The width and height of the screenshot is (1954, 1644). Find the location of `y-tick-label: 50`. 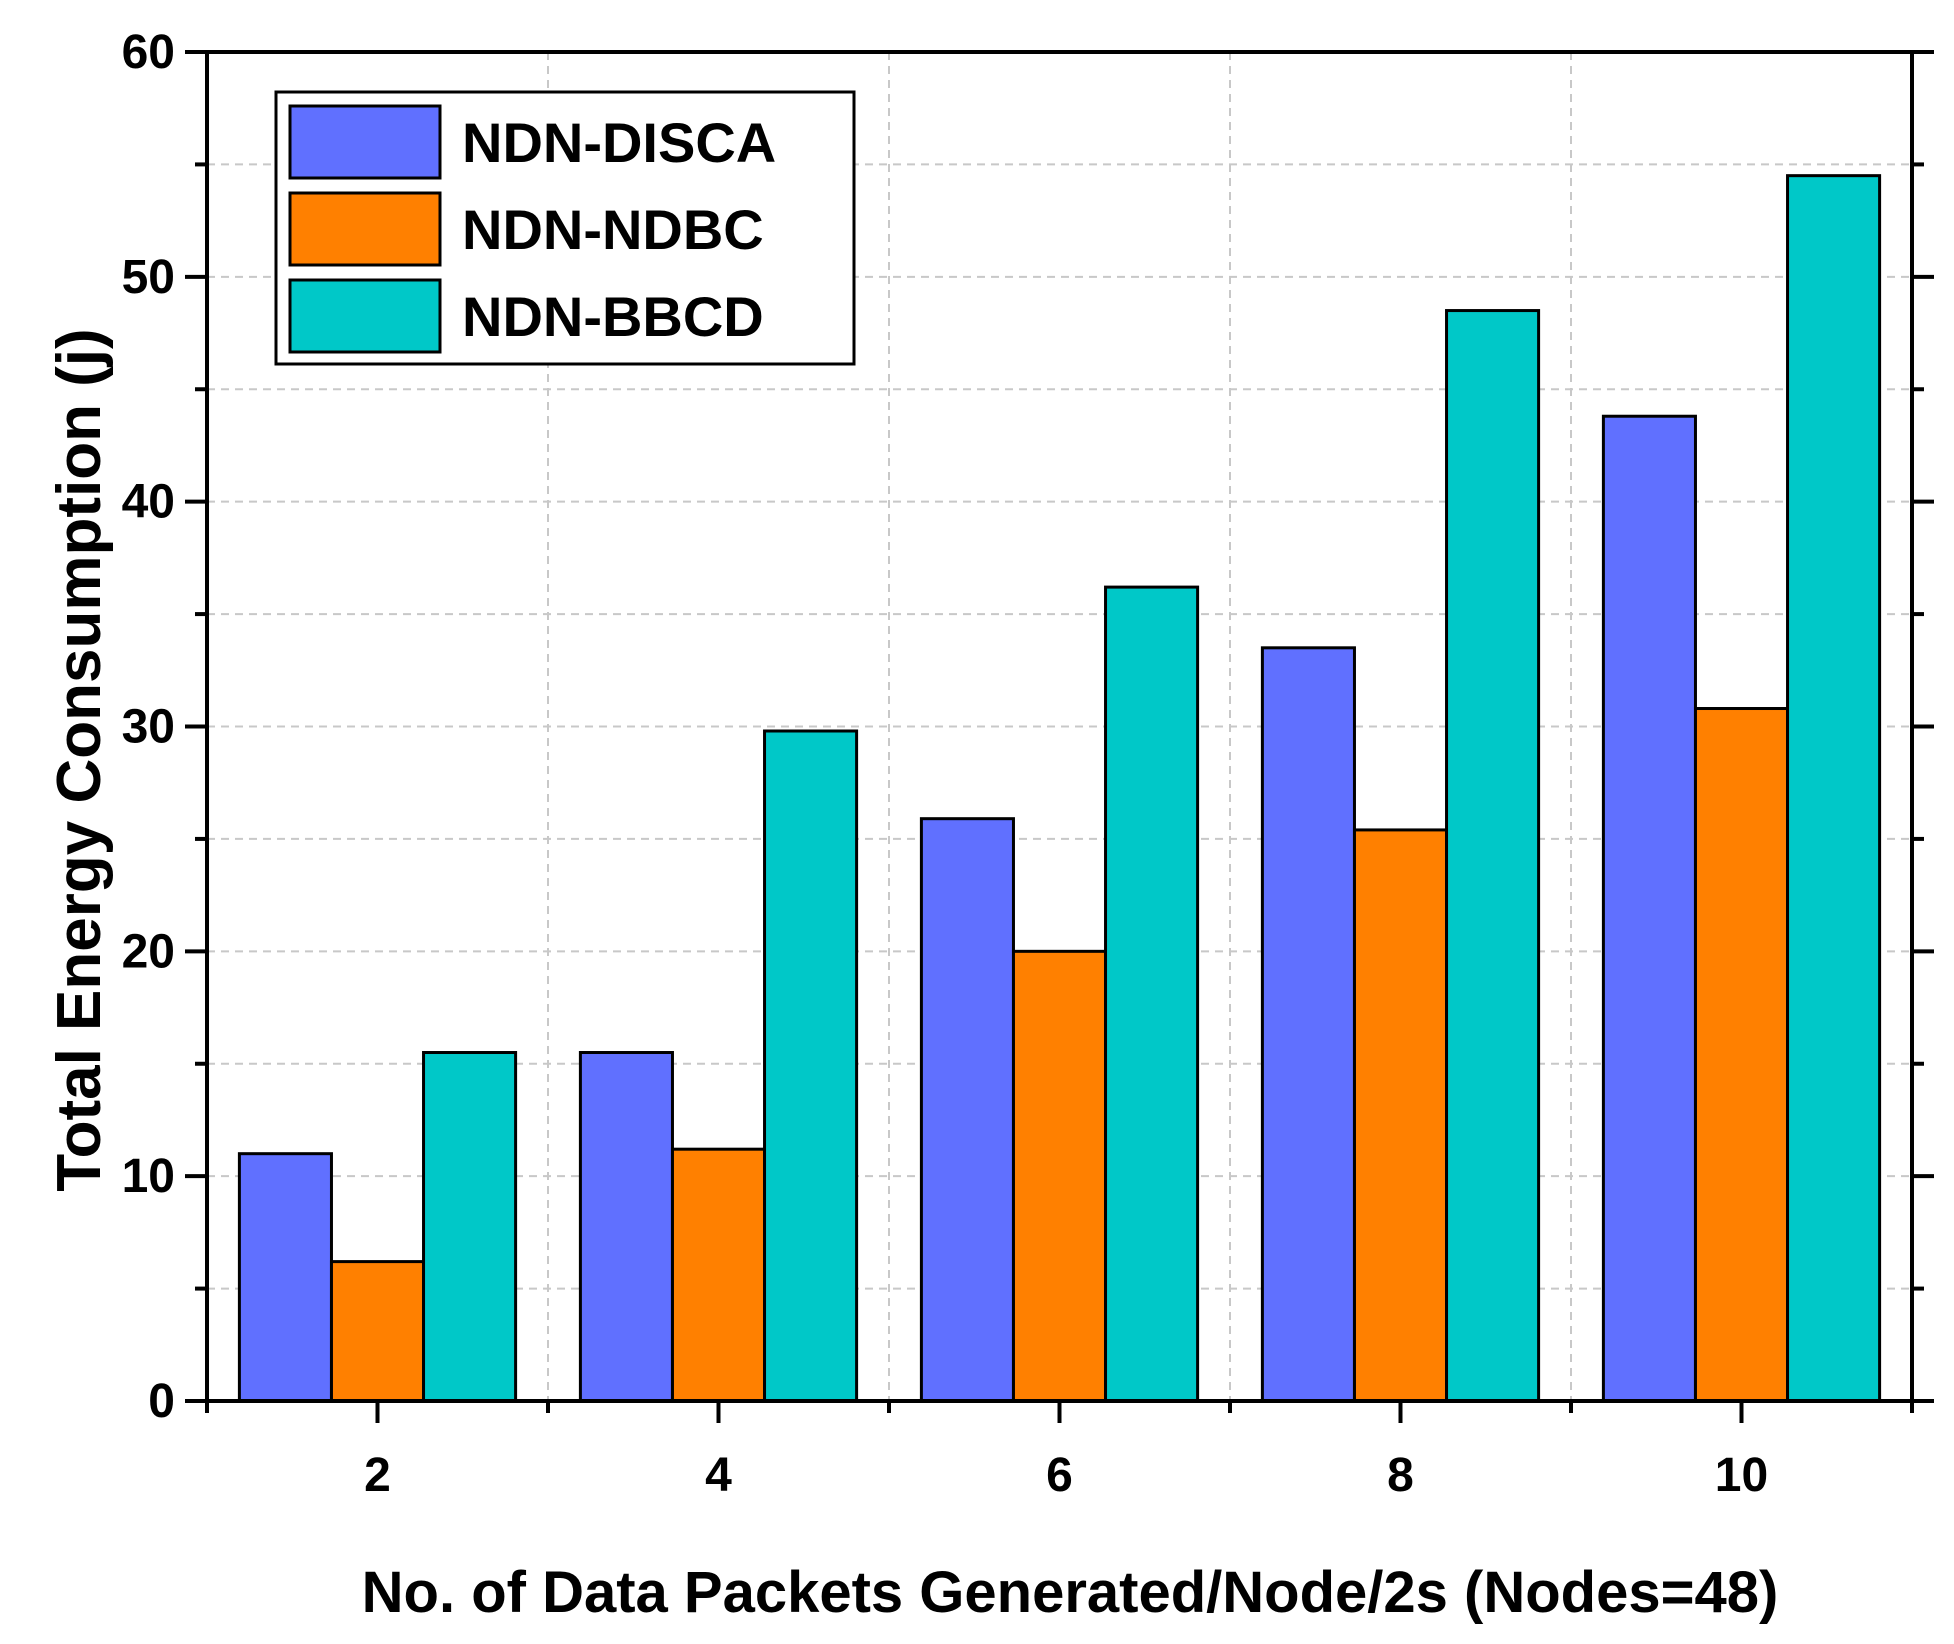

y-tick-label: 50 is located at coordinates (148, 277).